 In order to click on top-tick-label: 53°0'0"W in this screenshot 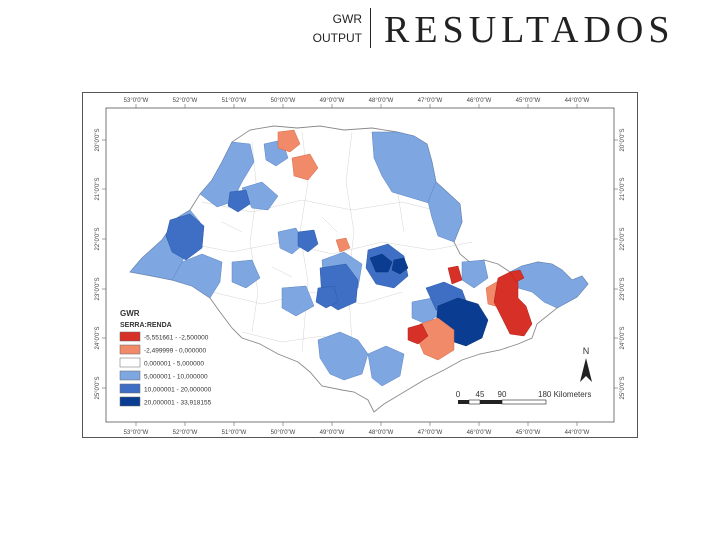, I will do `click(136, 101)`.